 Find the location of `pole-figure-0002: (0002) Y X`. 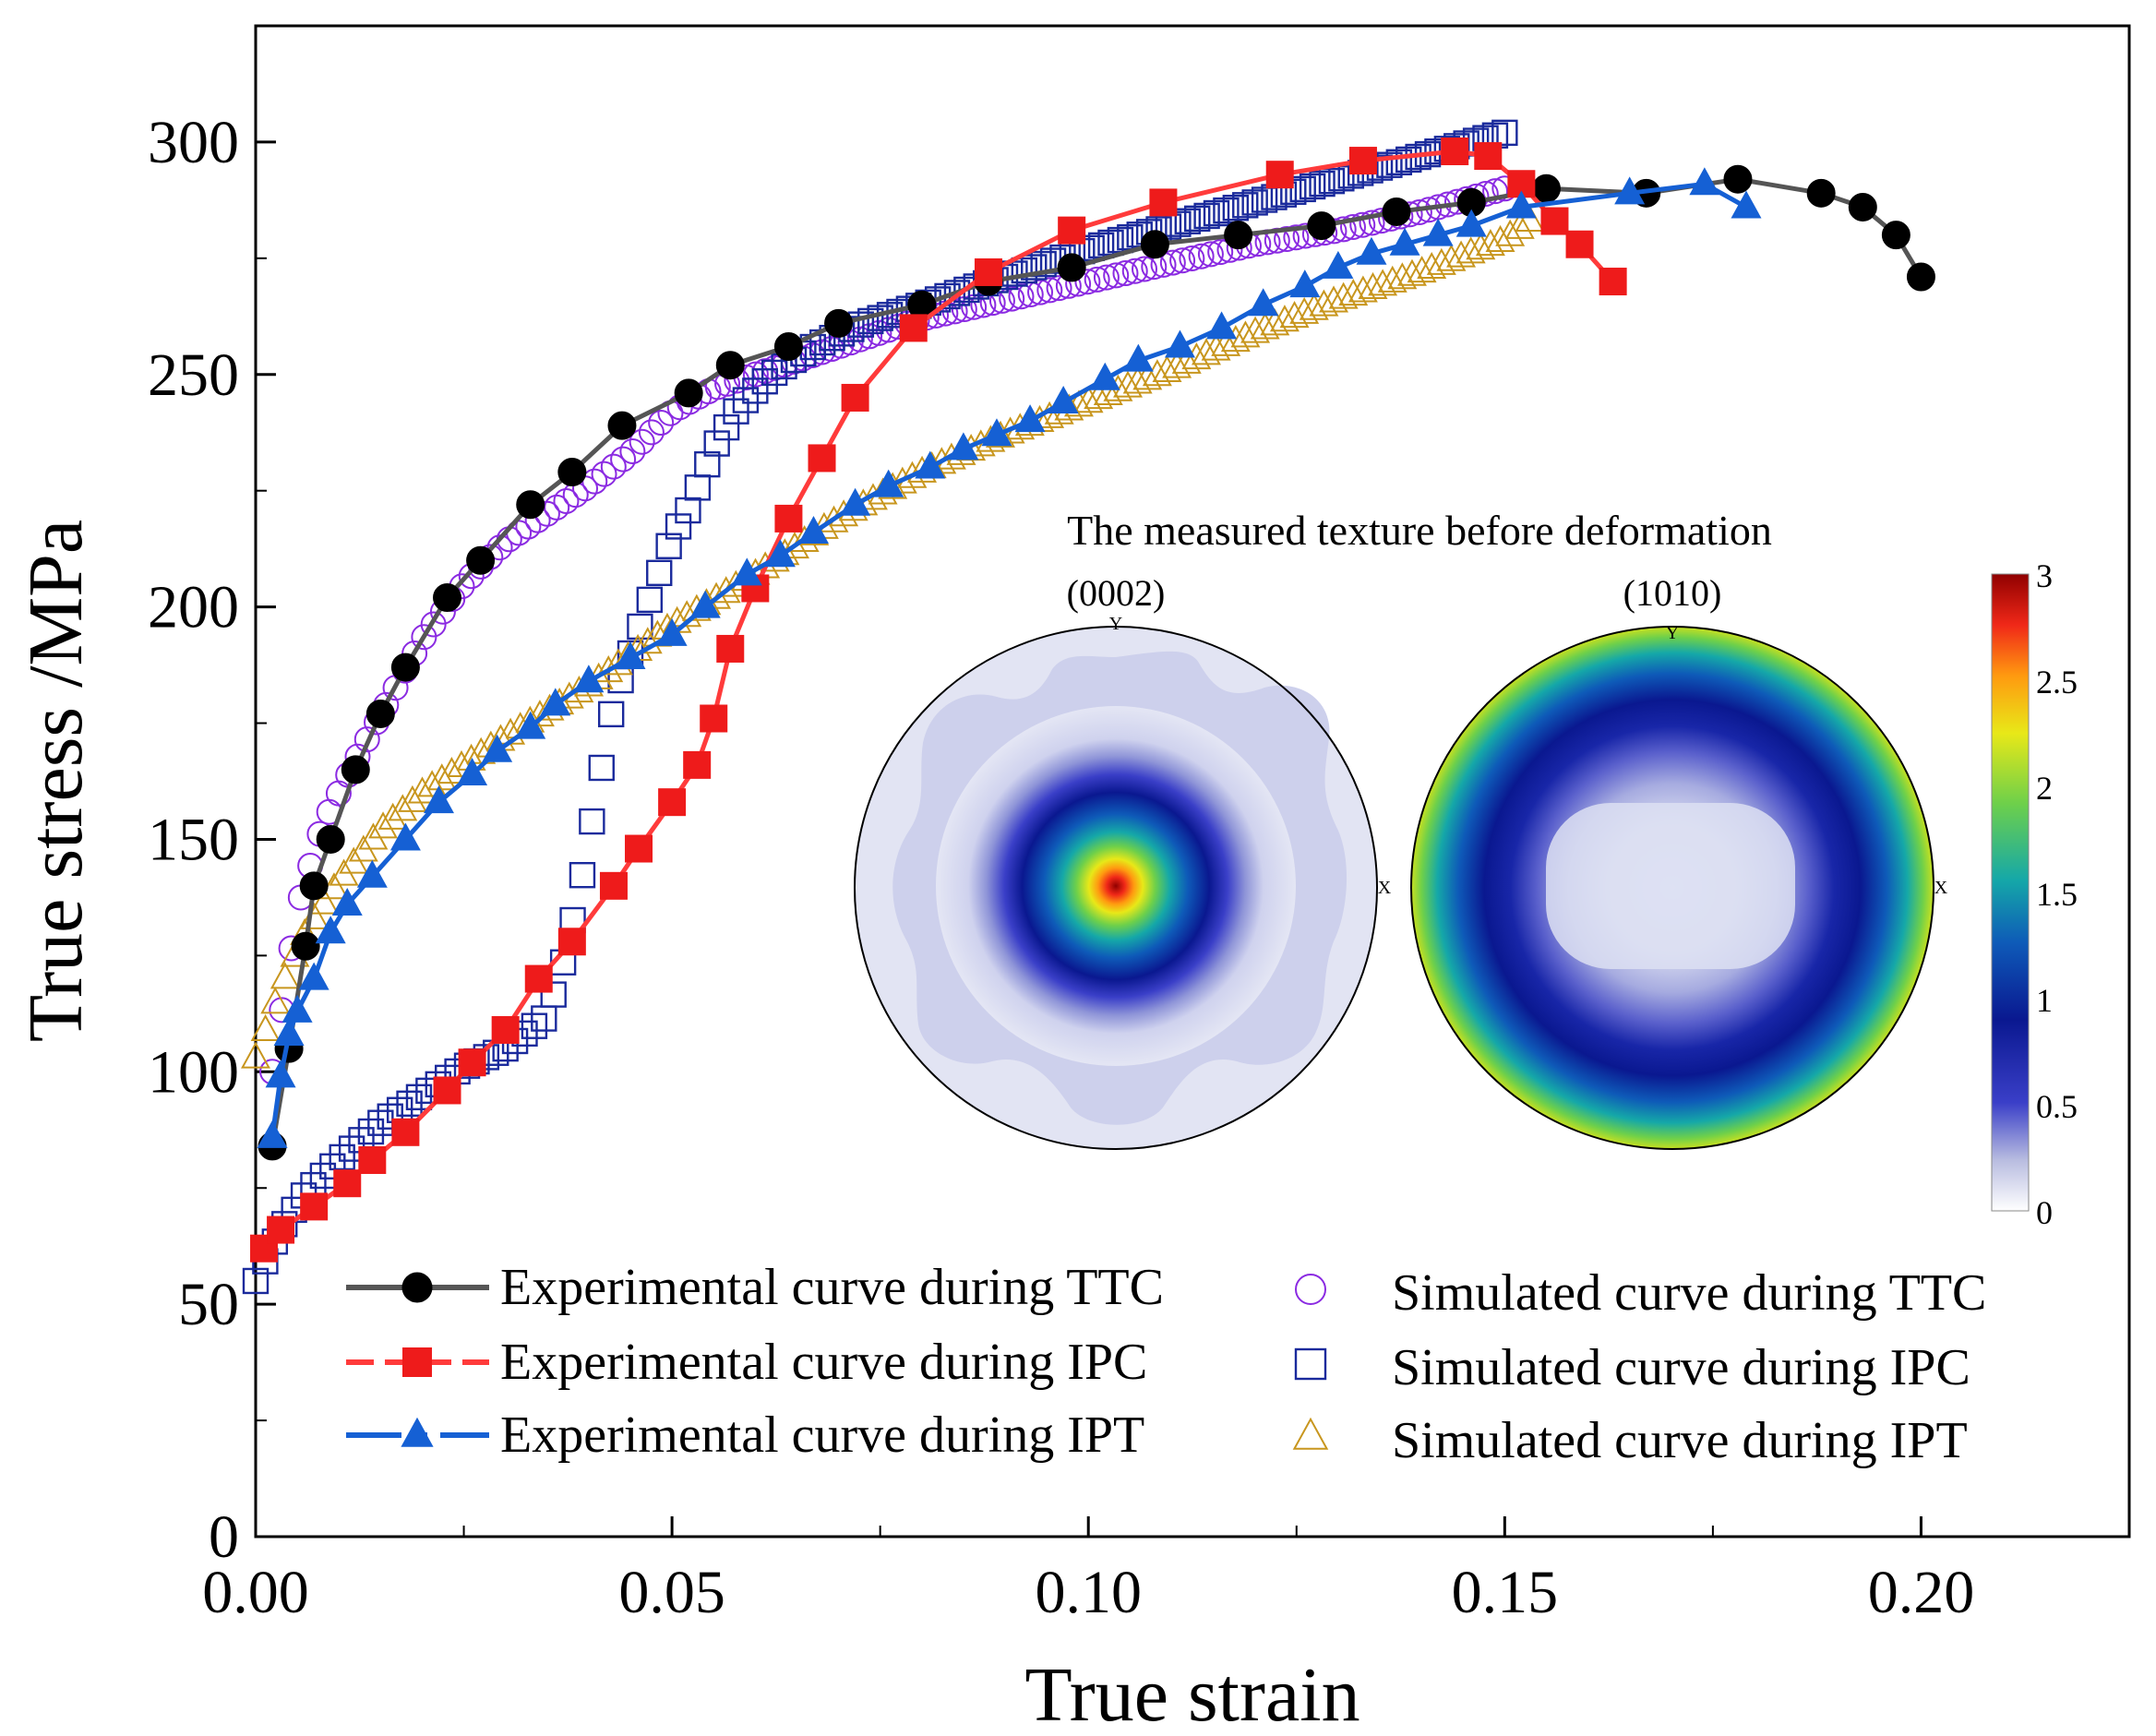

pole-figure-0002: (0002) Y X is located at coordinates (1123, 861).